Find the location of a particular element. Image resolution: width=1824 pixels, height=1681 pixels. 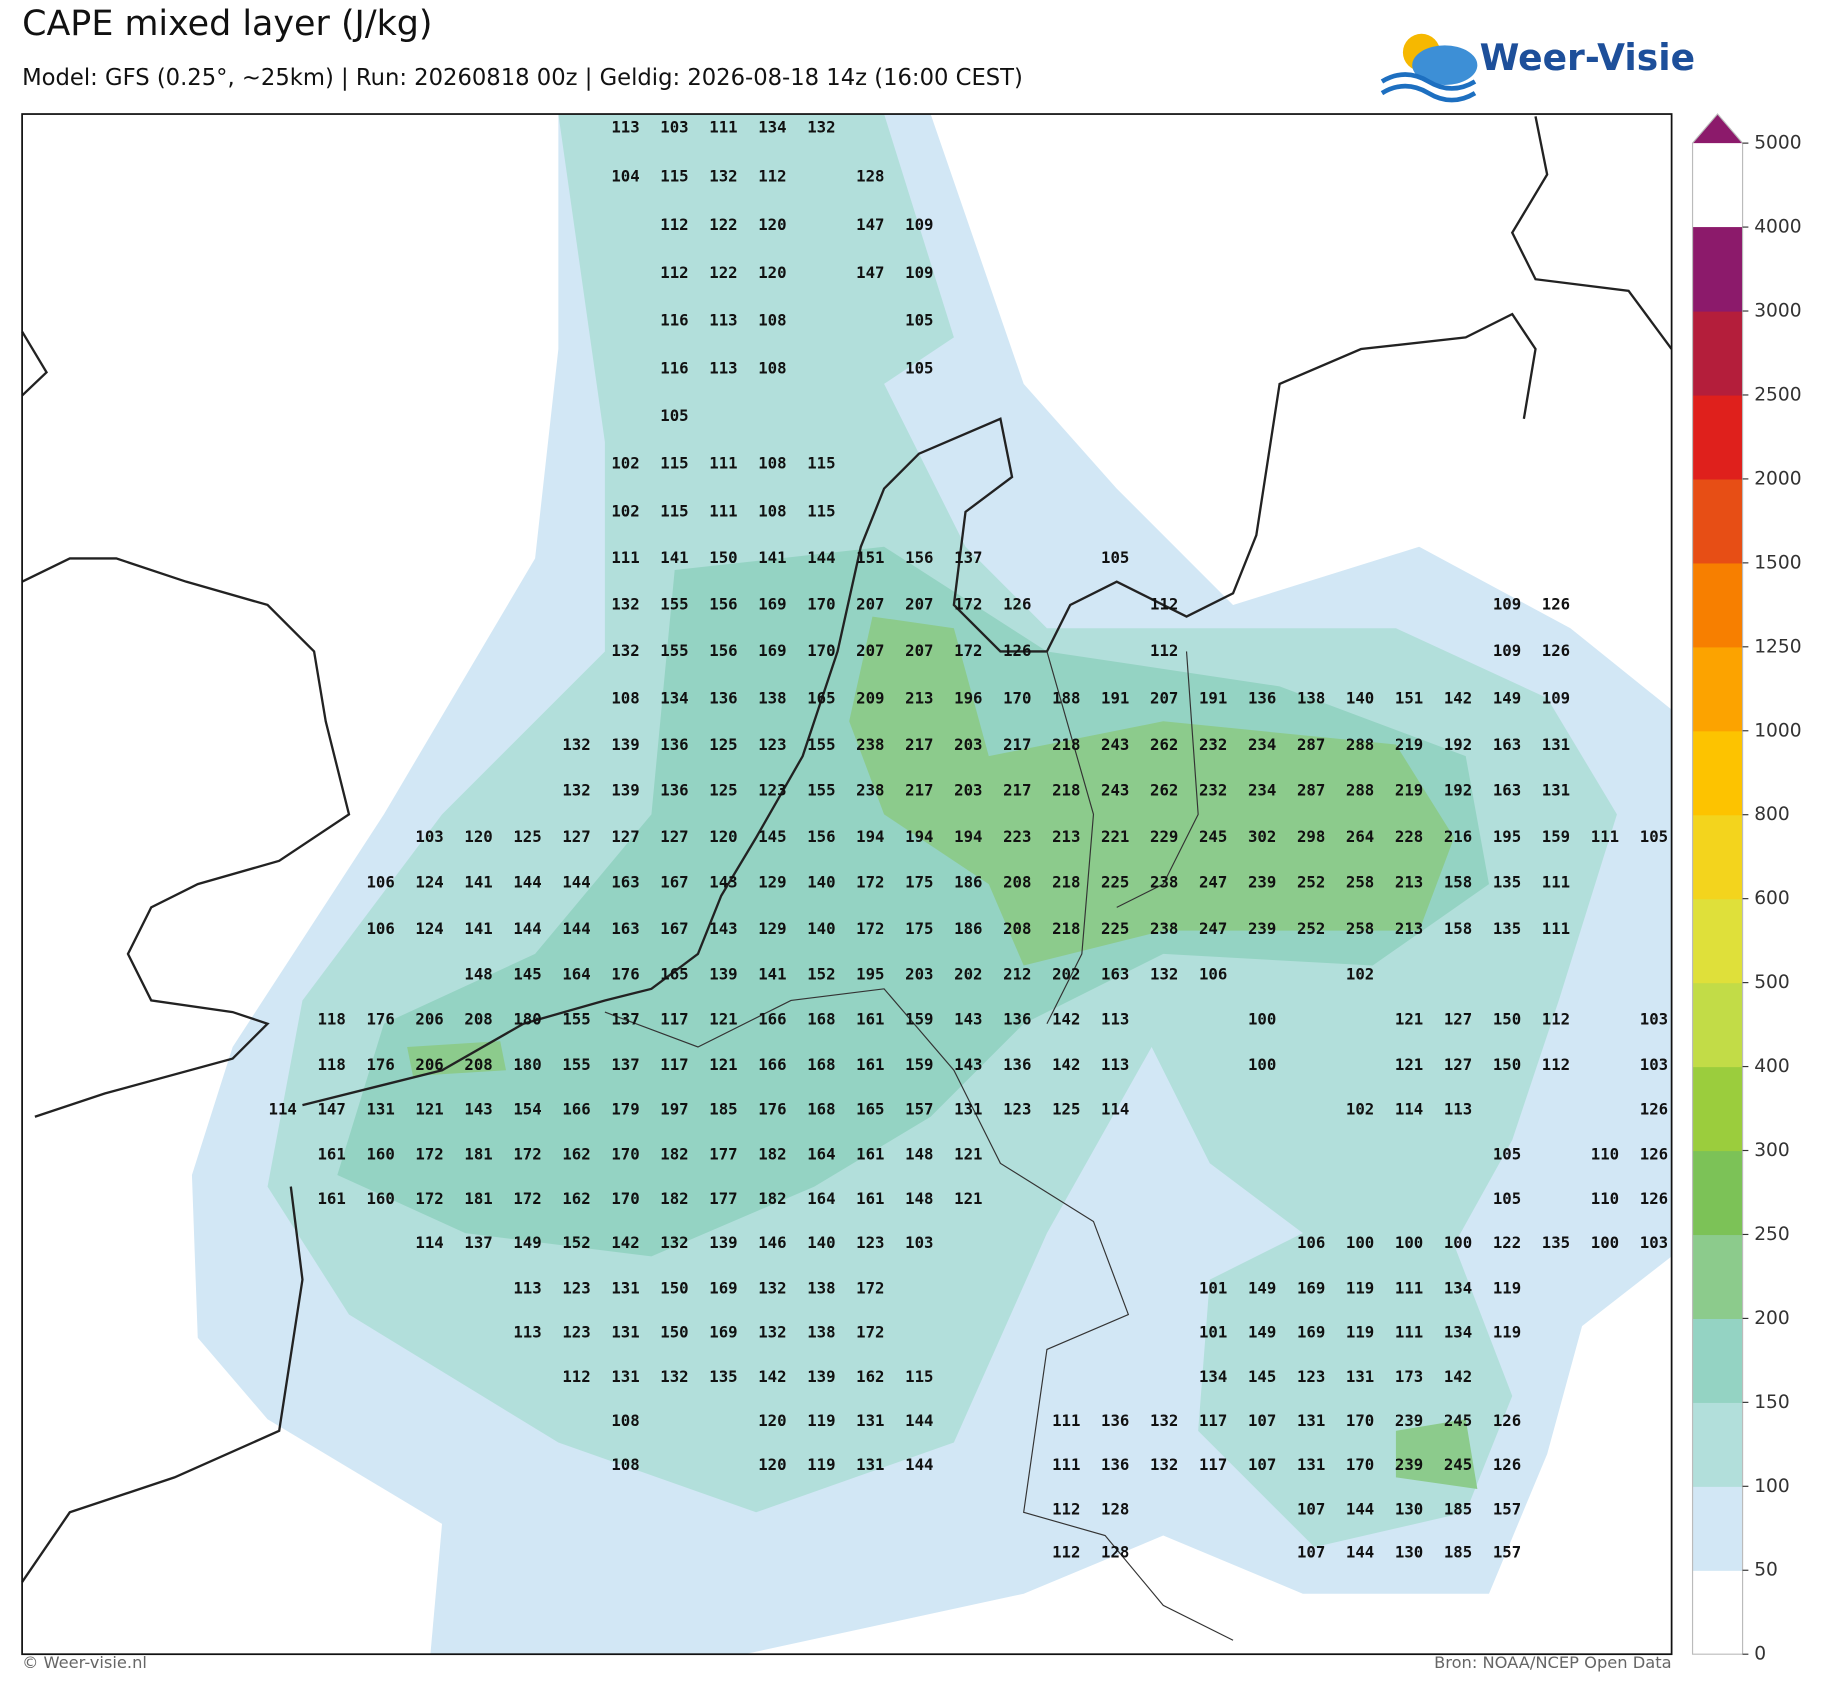

cape-value: 185 is located at coordinates (1458, 1508).